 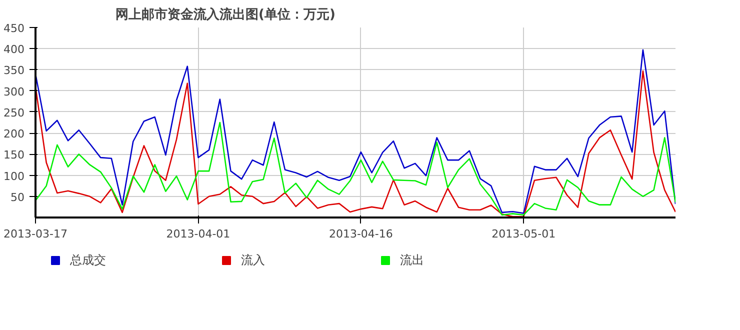 I want to click on y-tick-label: 450, so click(x=14, y=28).